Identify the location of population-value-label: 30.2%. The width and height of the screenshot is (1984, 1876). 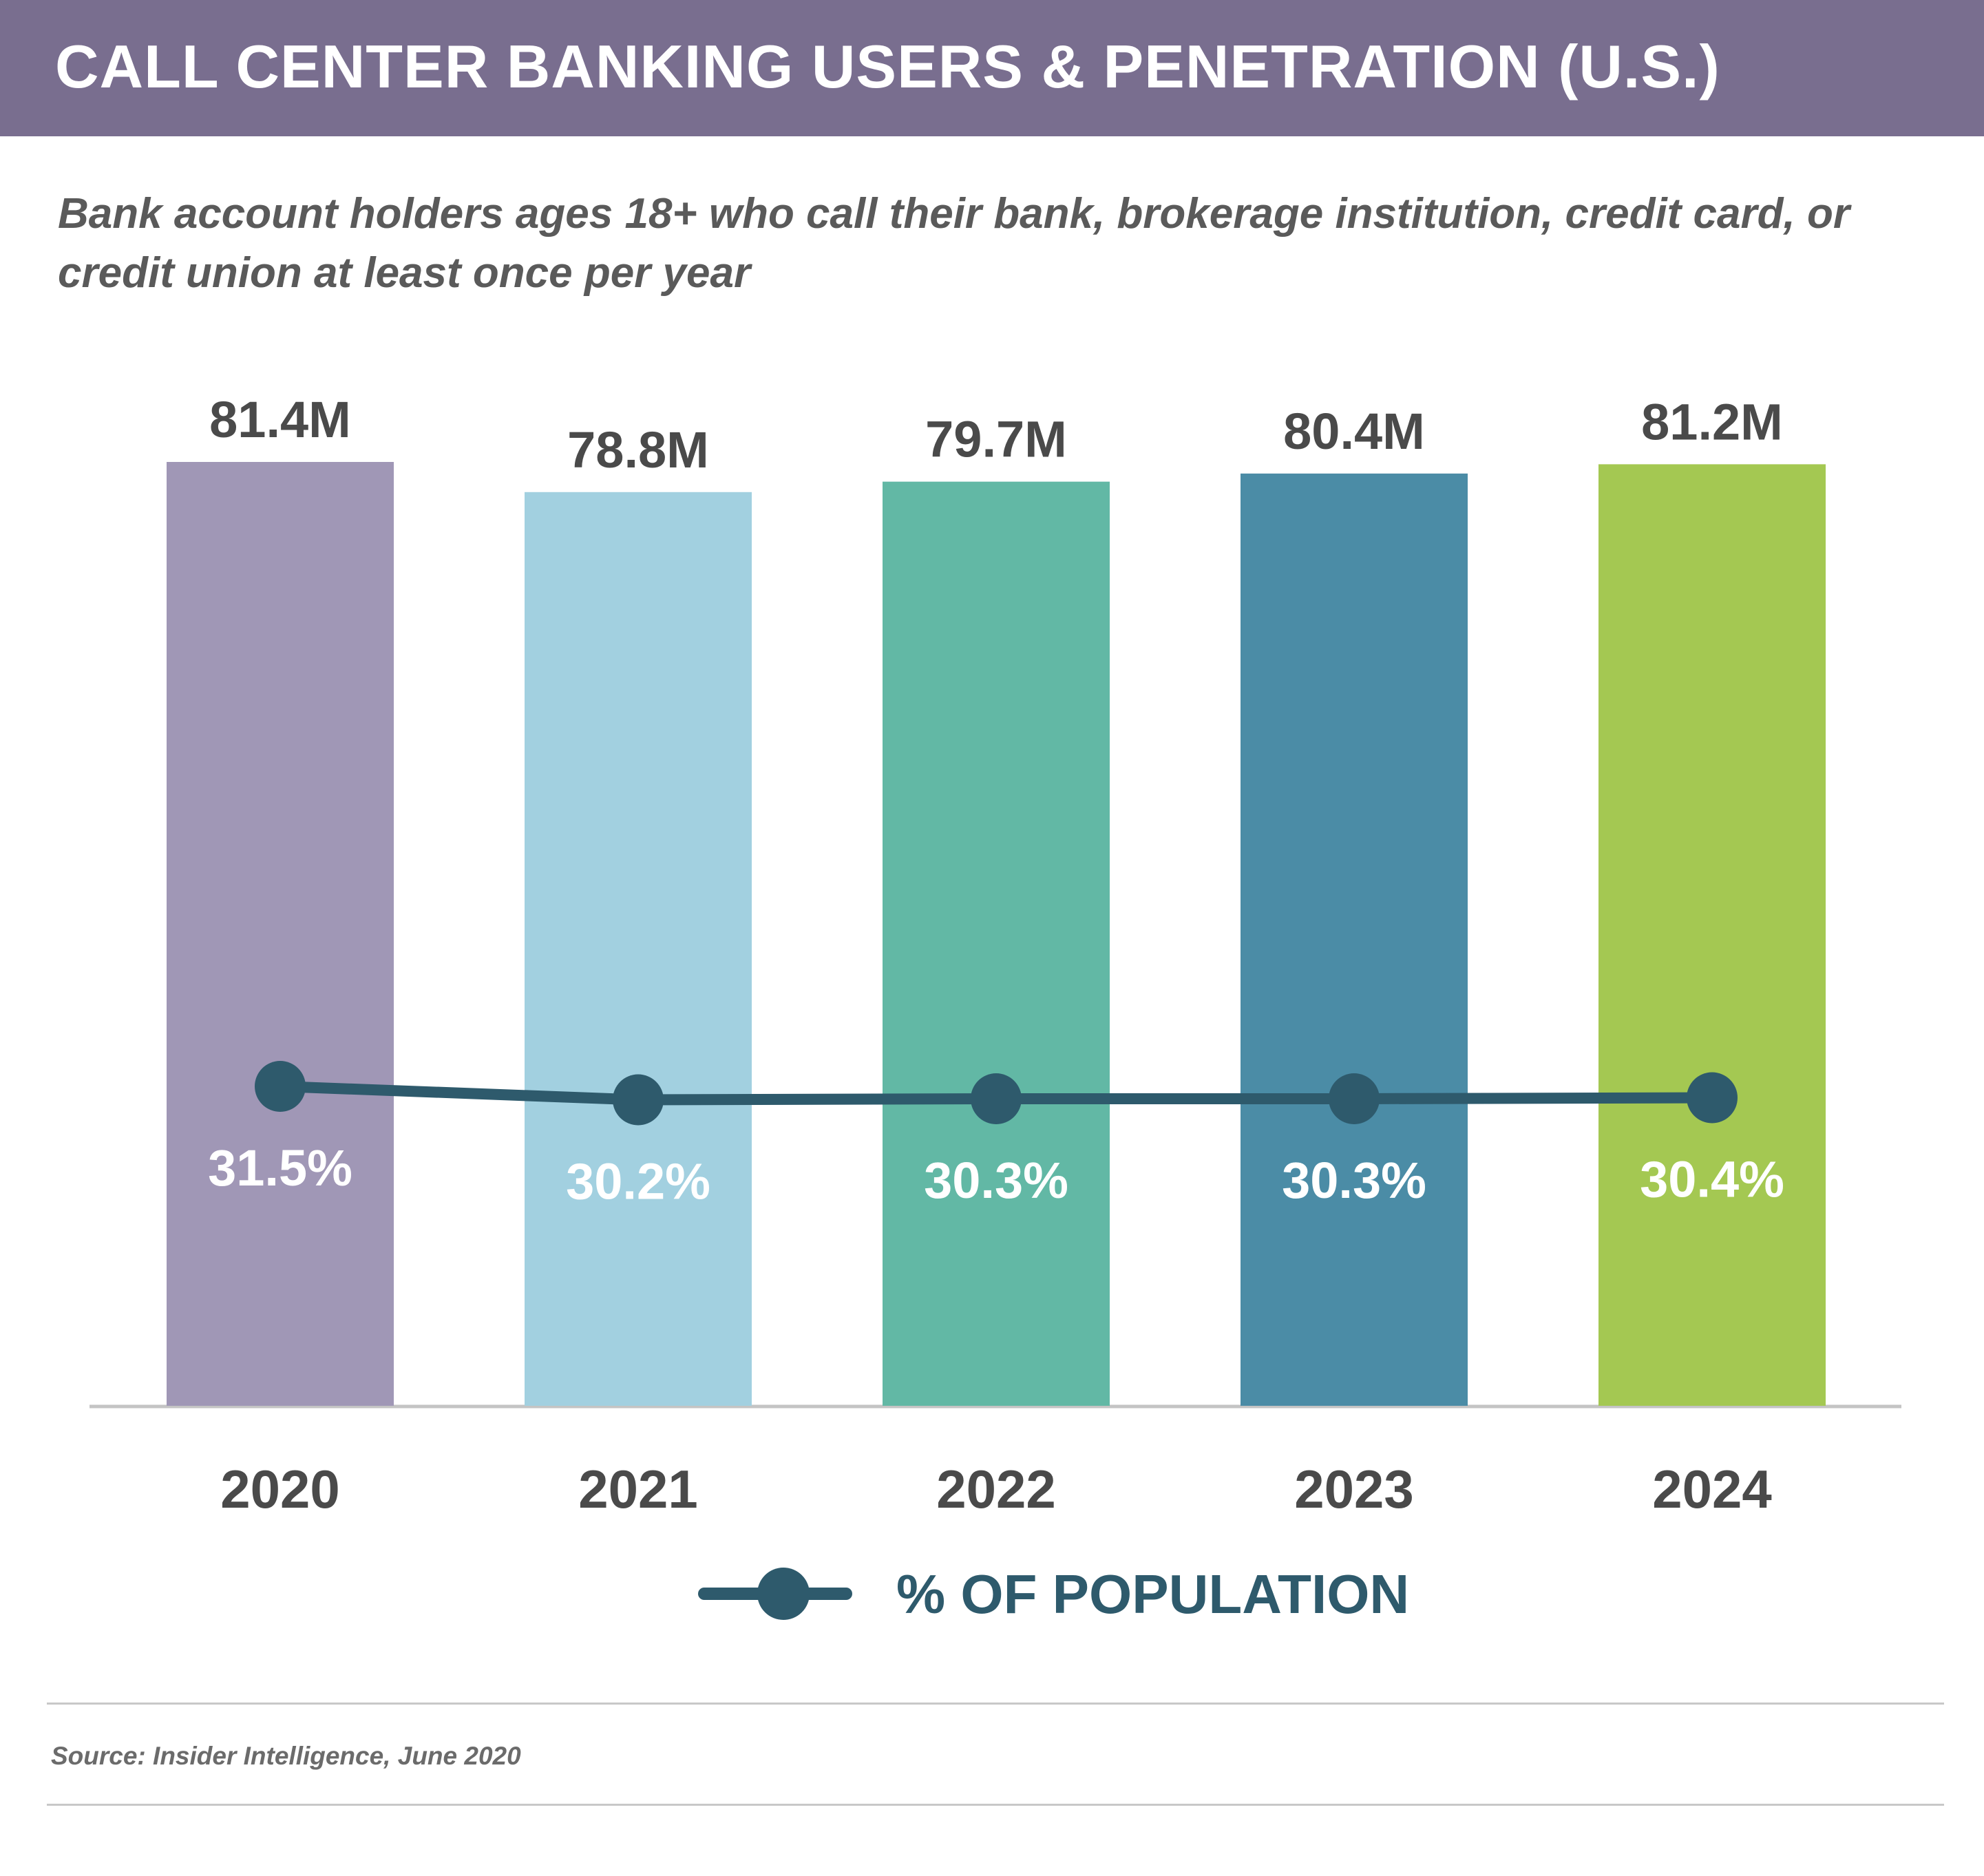
(638, 1181).